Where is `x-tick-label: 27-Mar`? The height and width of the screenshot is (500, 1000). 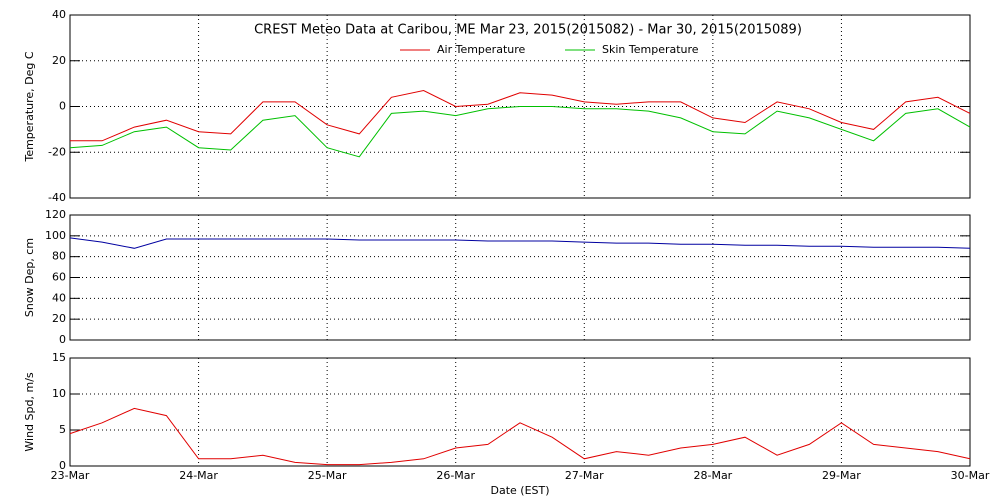
x-tick-label: 27-Mar is located at coordinates (584, 475).